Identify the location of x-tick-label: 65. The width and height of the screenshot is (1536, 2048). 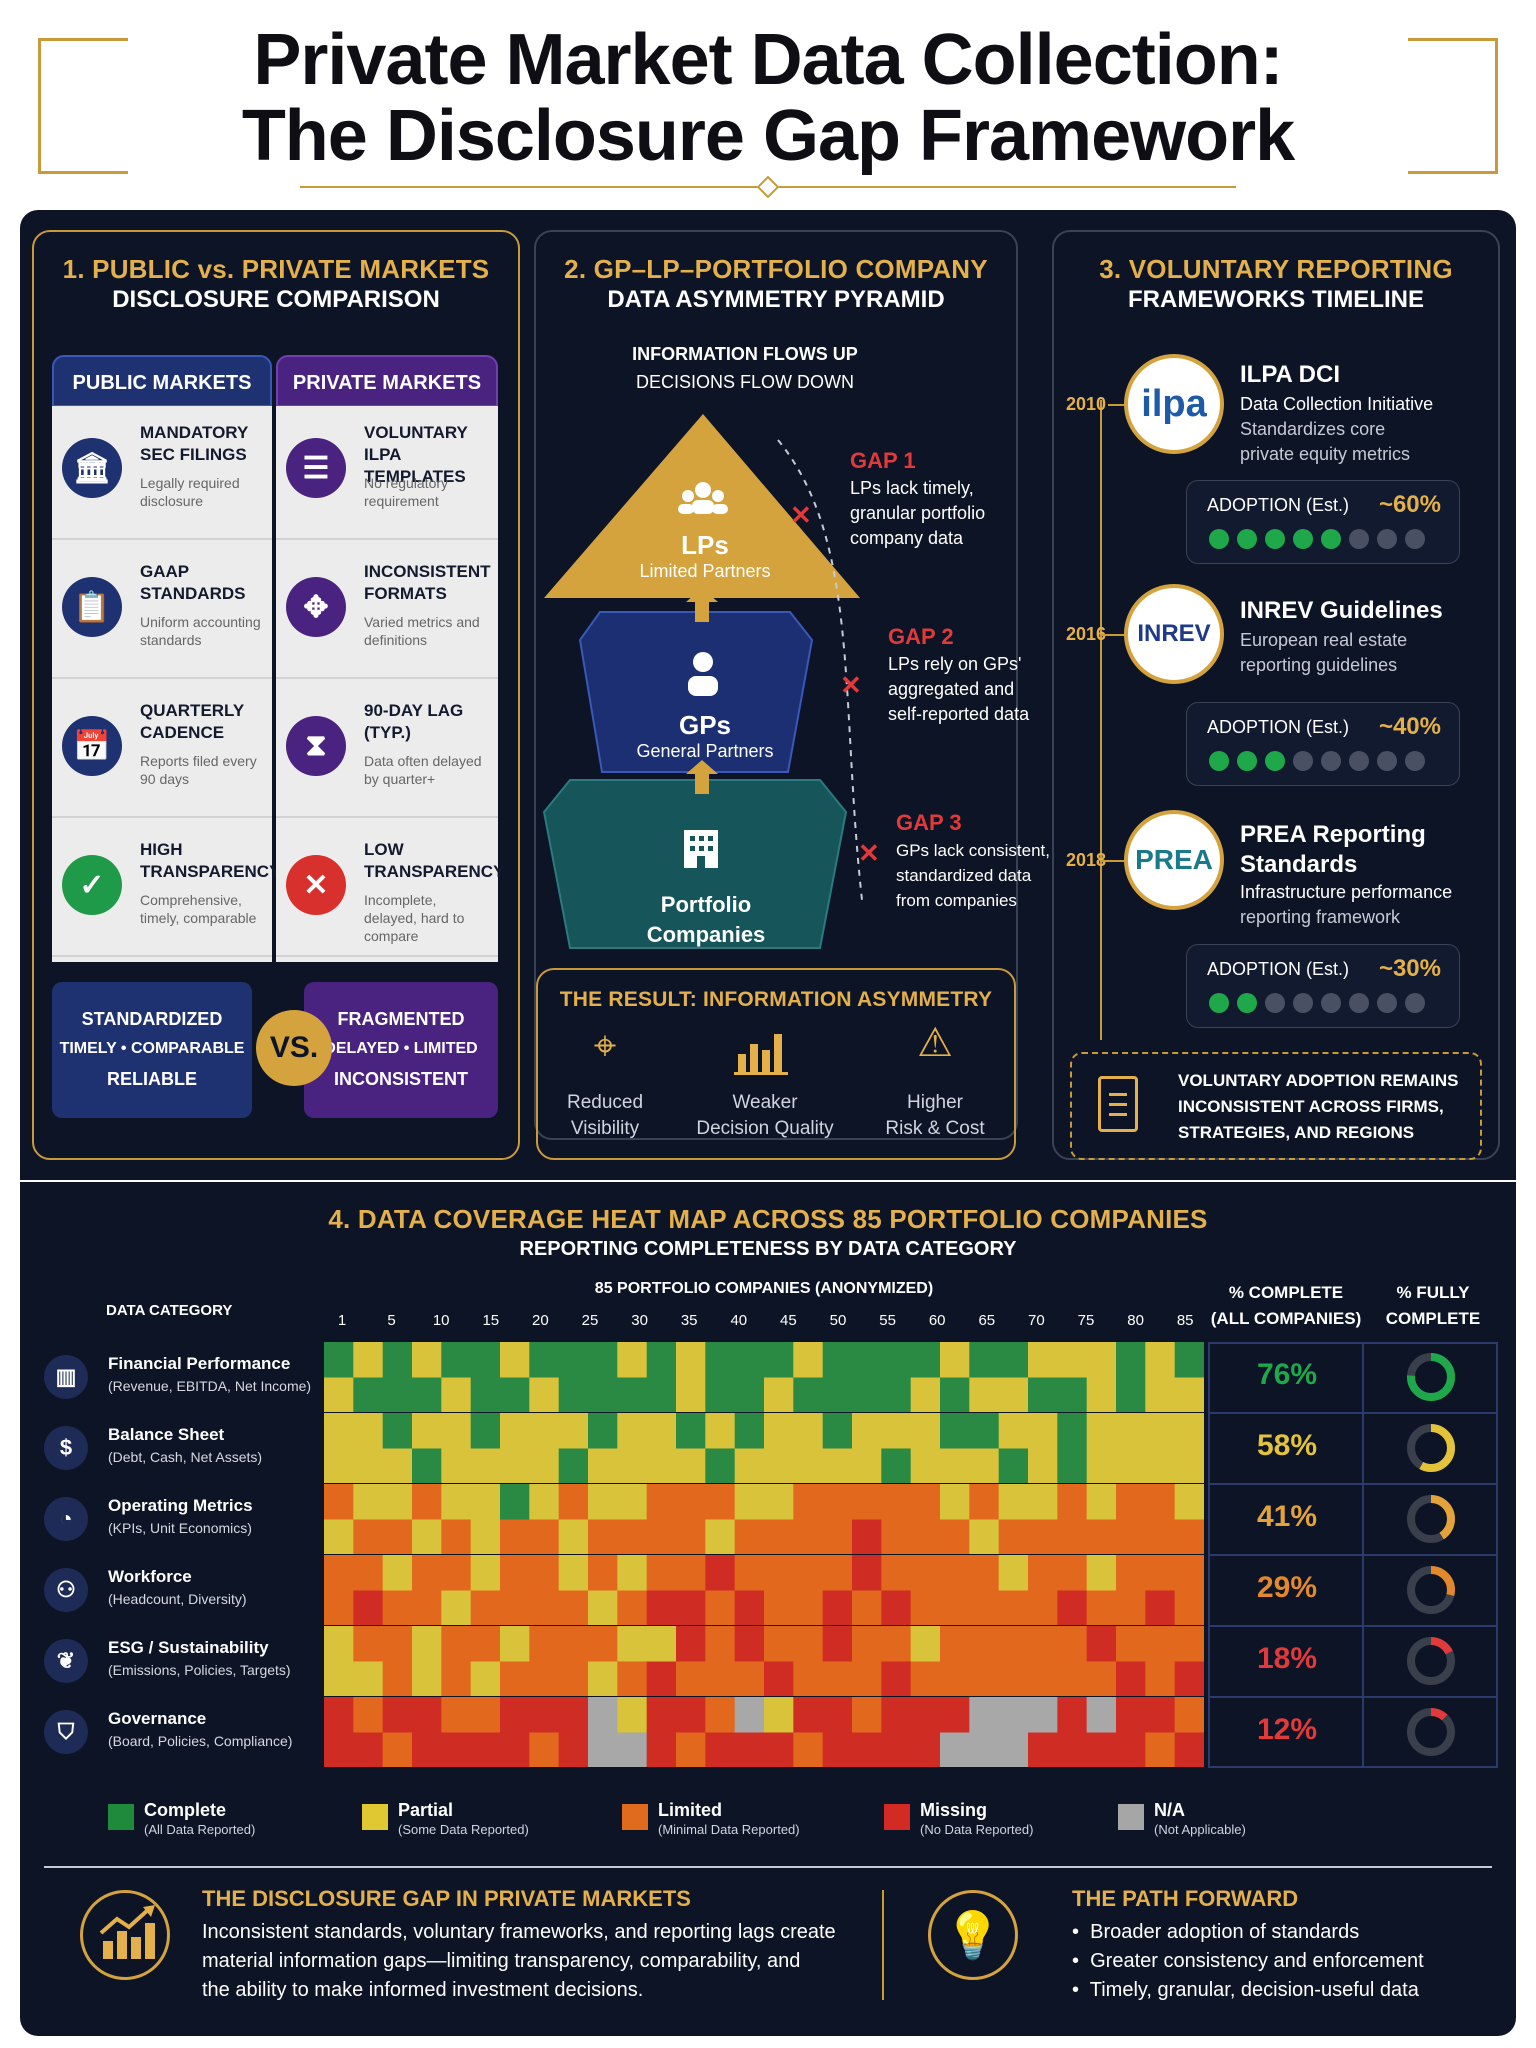
(987, 1320).